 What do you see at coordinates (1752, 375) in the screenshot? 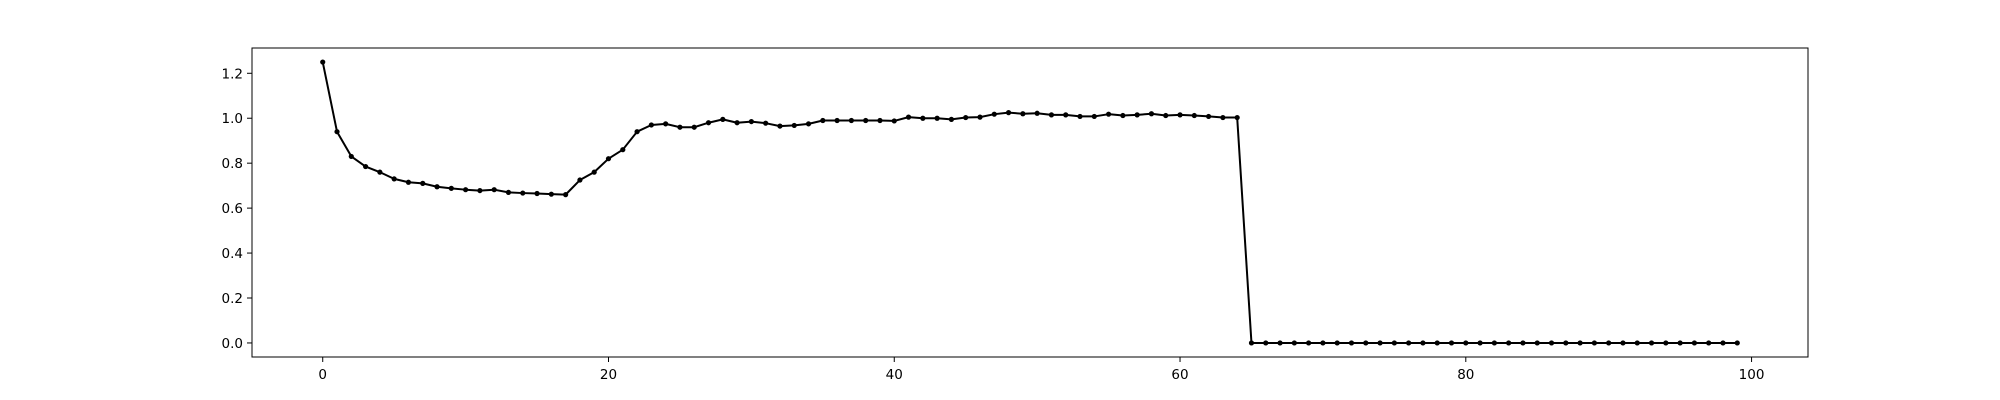
I see `x-tick-label: 100` at bounding box center [1752, 375].